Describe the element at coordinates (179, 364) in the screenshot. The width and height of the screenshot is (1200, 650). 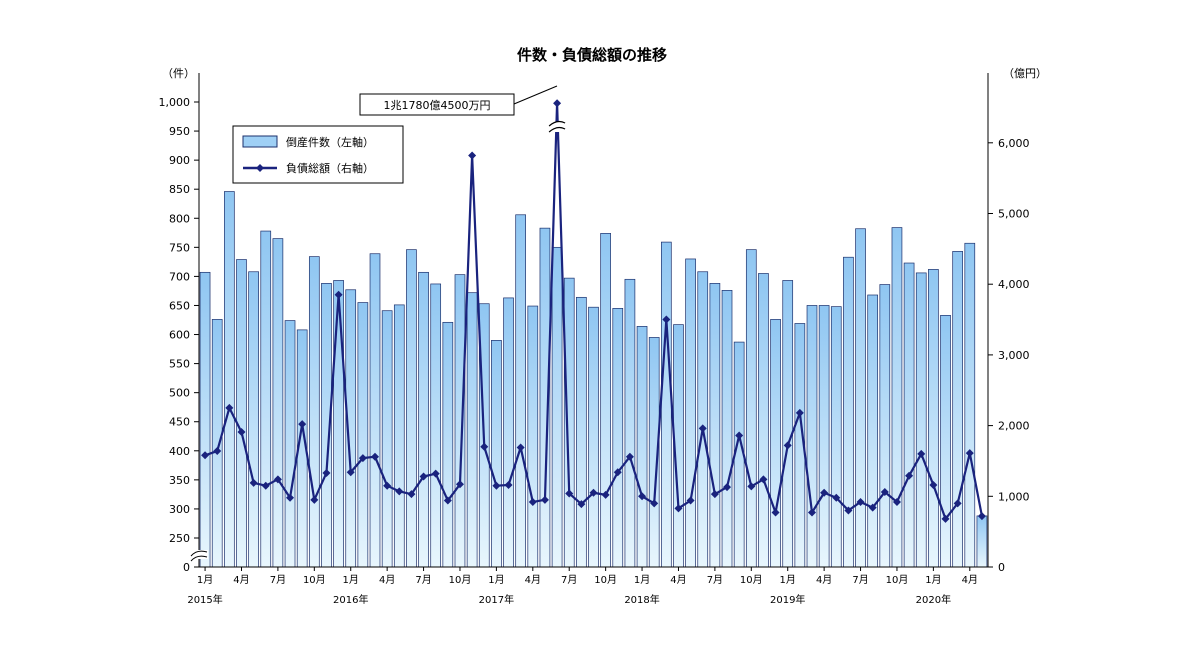
I see `left-tick-label: 550` at that location.